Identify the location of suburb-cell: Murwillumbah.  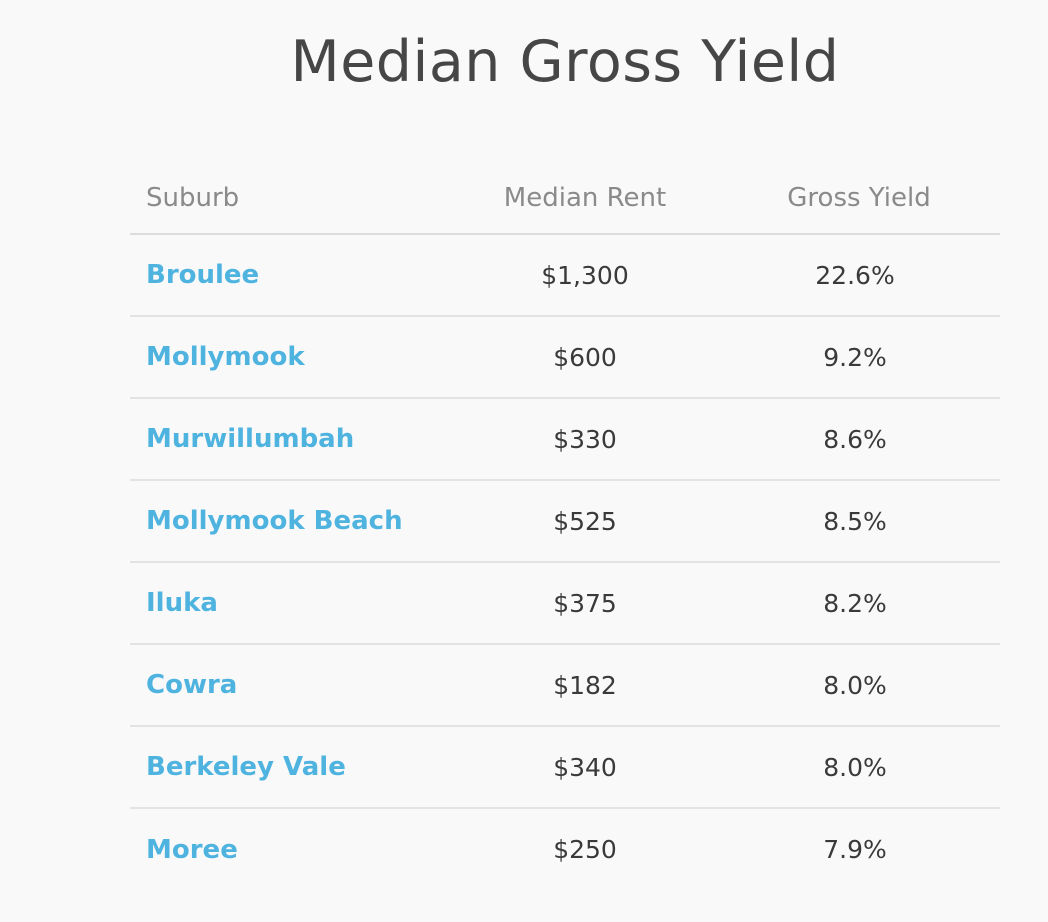
(295, 439).